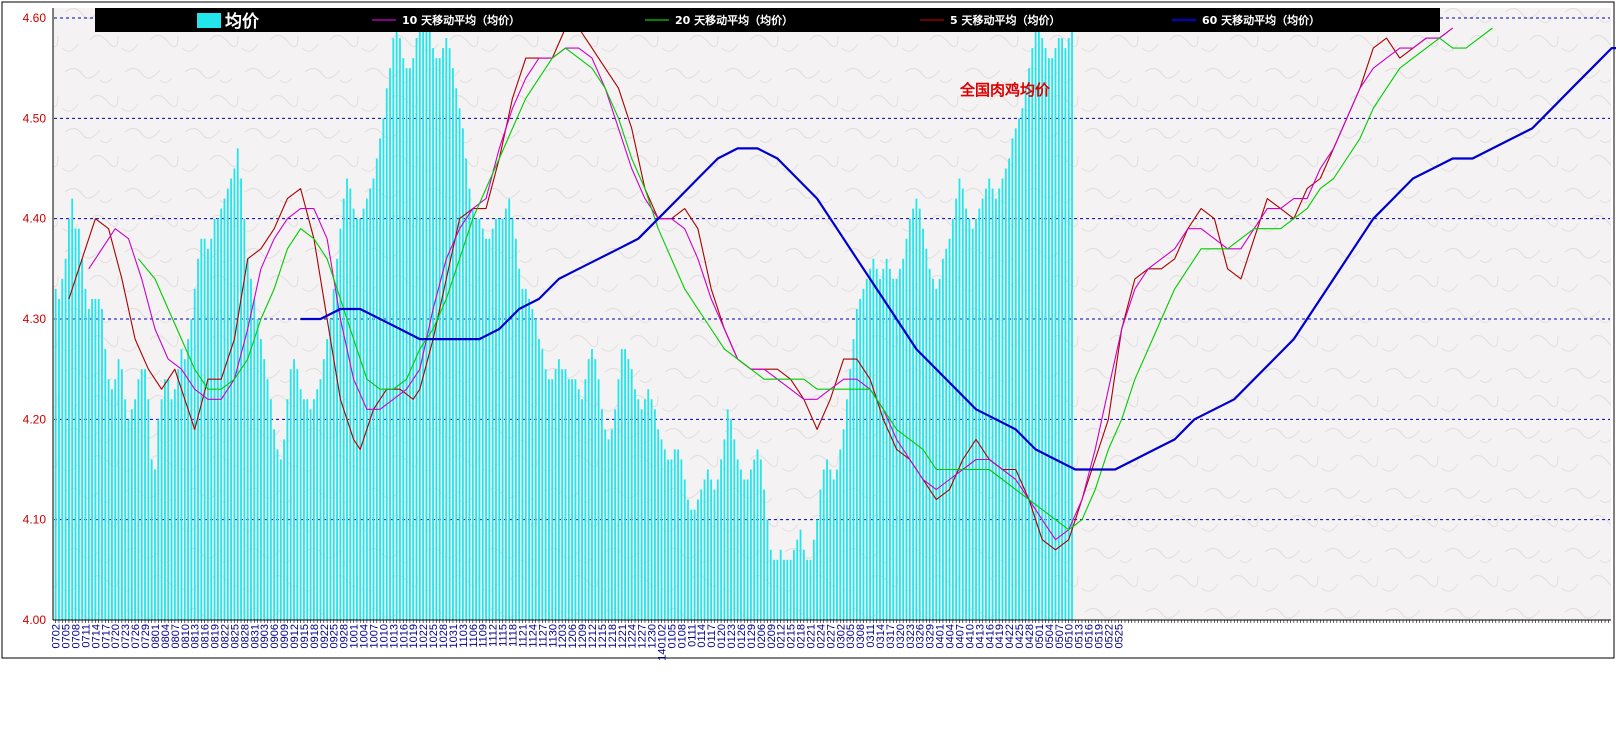  What do you see at coordinates (734, 20) in the screenshot?
I see `legend-label: 20 天移动平均（均价）` at bounding box center [734, 20].